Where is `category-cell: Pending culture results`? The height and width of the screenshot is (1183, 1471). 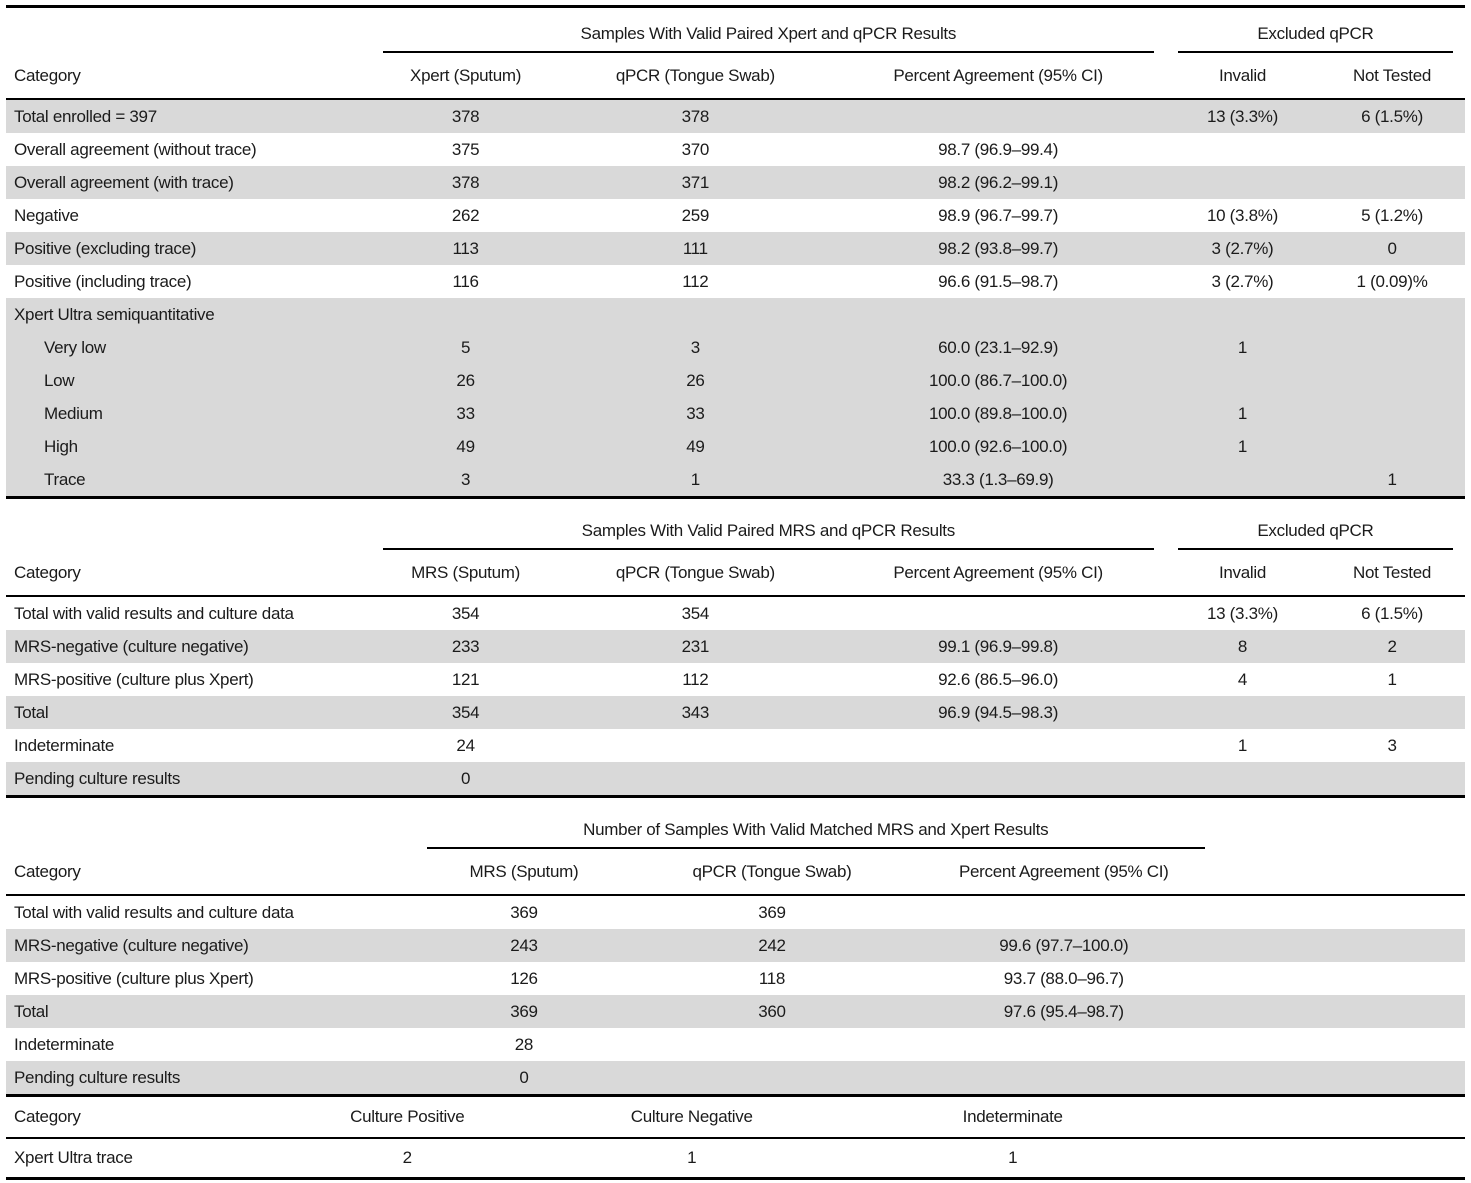 category-cell: Pending culture results is located at coordinates (210, 1078).